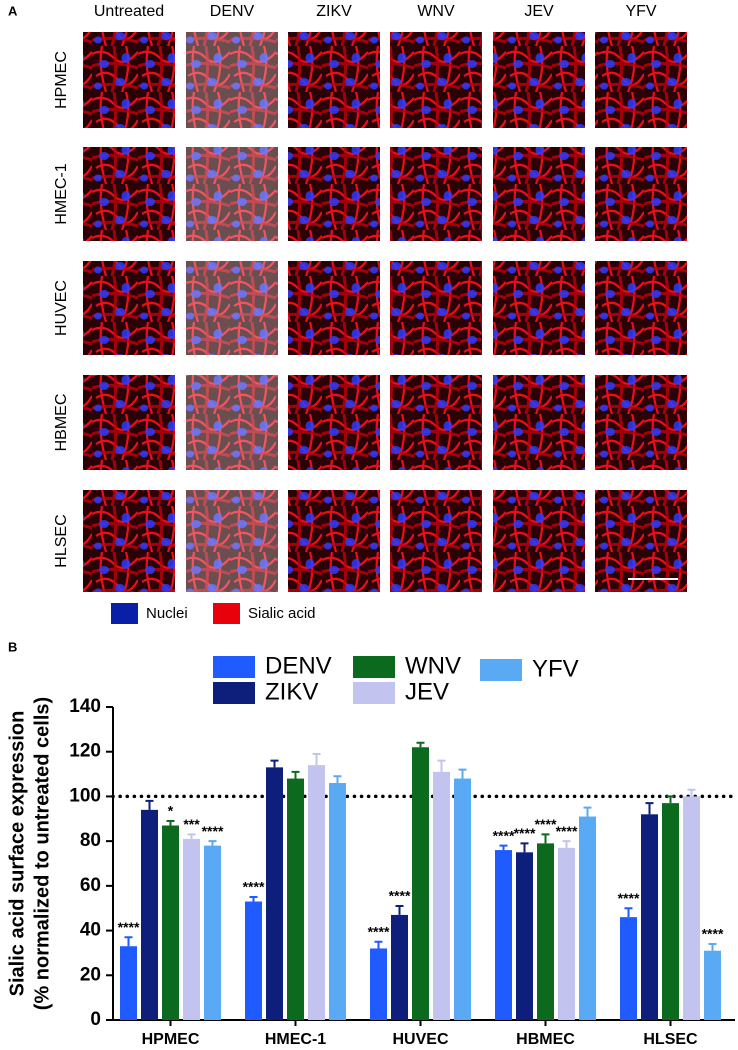 The height and width of the screenshot is (1050, 738). I want to click on panel-label: B, so click(12, 646).